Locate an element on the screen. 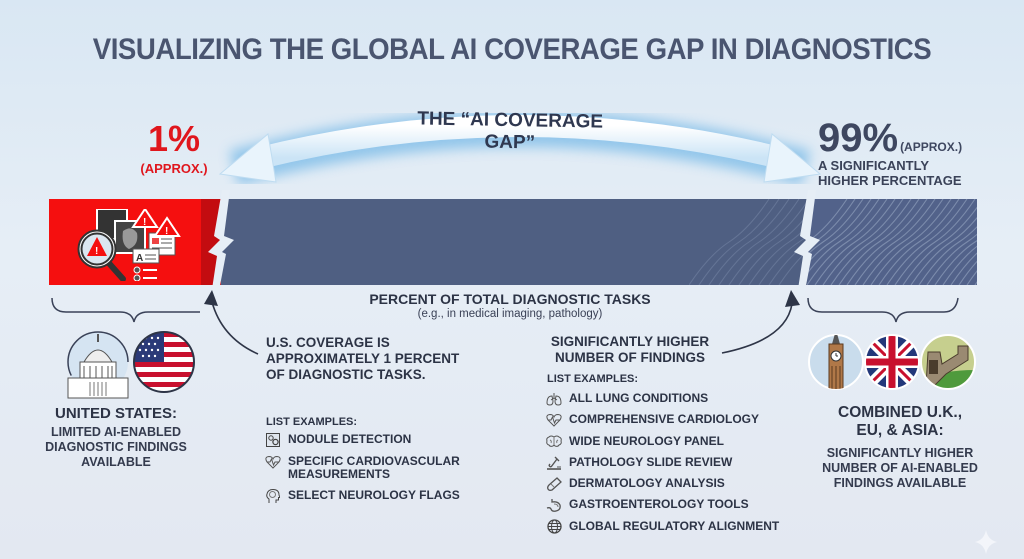  us-description-line: LIMITED AI-ENABLED is located at coordinates (116, 432).